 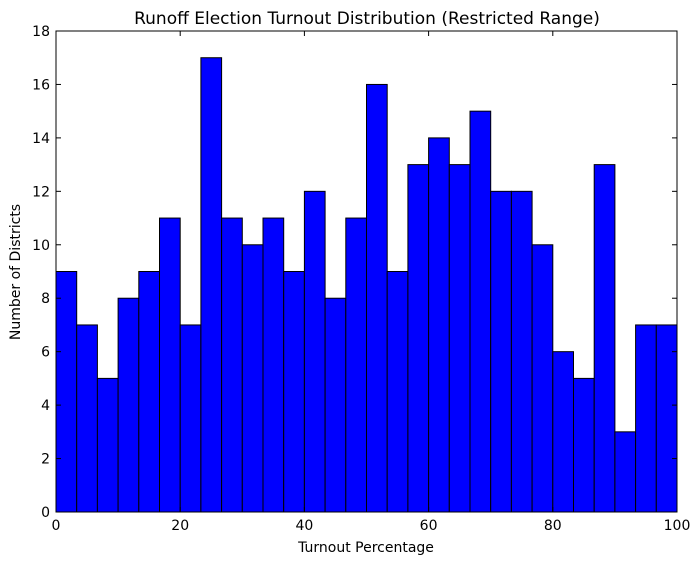 What do you see at coordinates (429, 526) in the screenshot?
I see `x-tick-label: 60` at bounding box center [429, 526].